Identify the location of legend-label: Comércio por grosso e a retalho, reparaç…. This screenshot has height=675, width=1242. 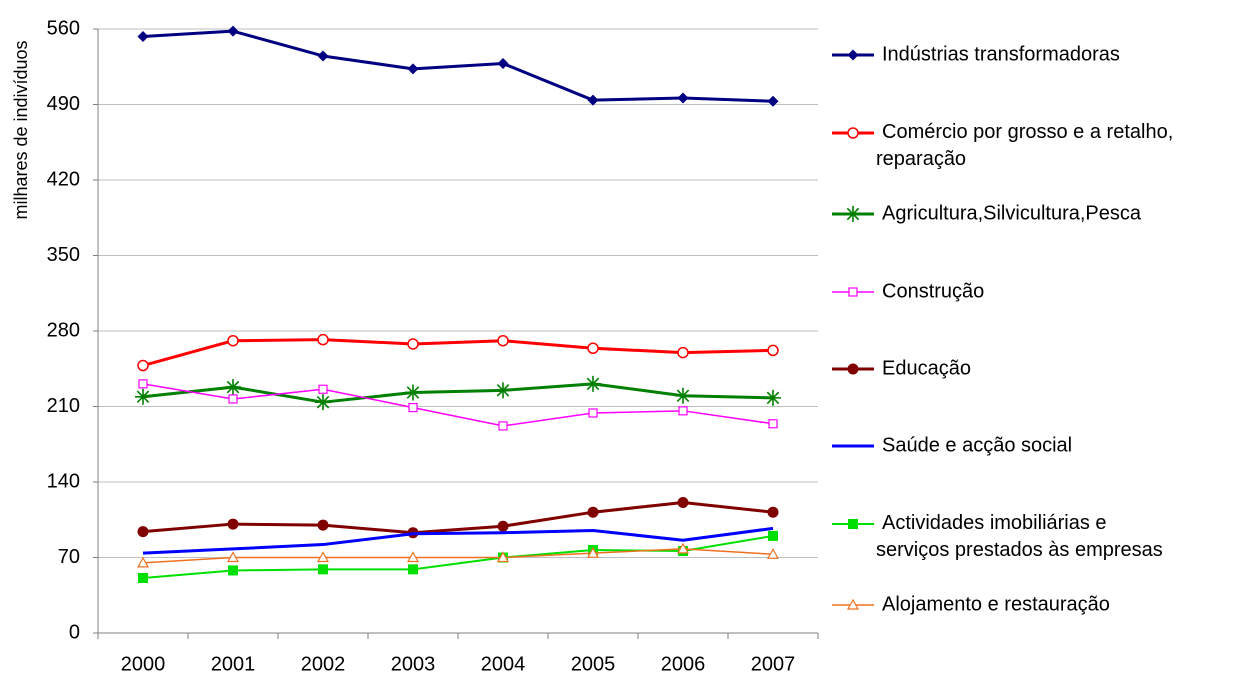
(1027, 145).